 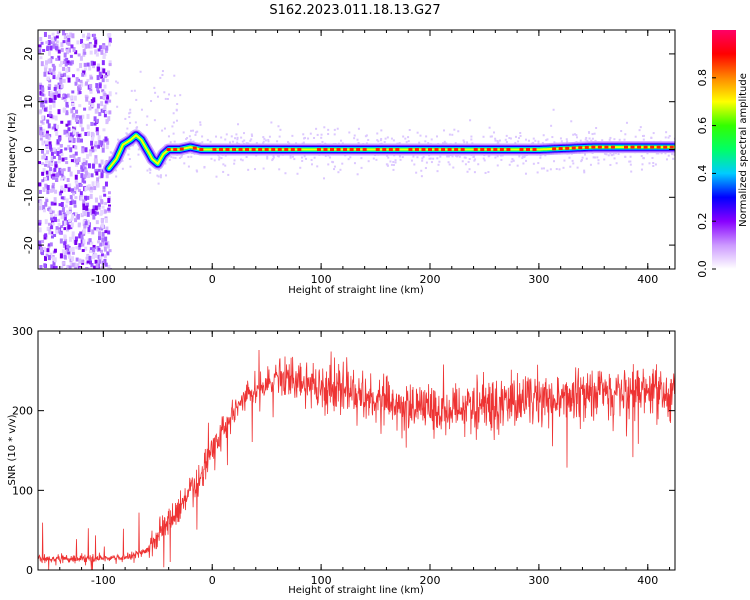 I want to click on colorbar-tick-label: 0.2, so click(x=702, y=221).